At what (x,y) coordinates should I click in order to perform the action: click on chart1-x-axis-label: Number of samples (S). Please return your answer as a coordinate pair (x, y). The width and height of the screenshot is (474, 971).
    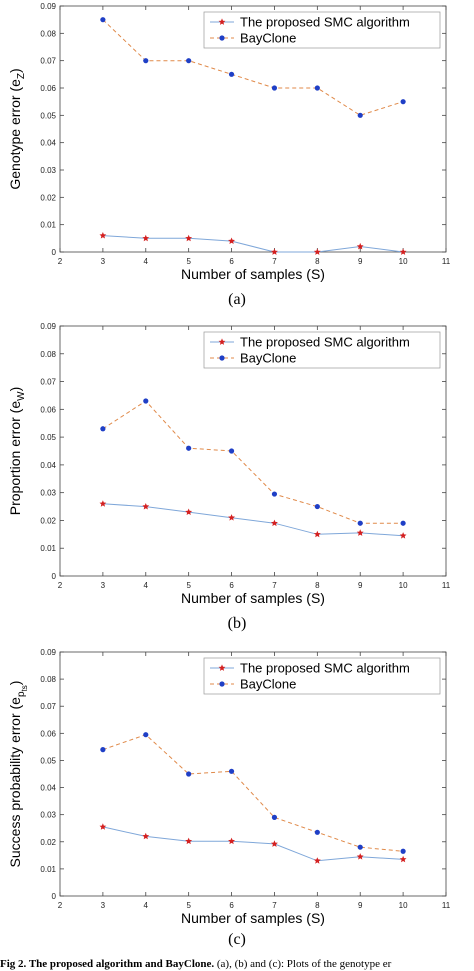
    Looking at the image, I should click on (253, 598).